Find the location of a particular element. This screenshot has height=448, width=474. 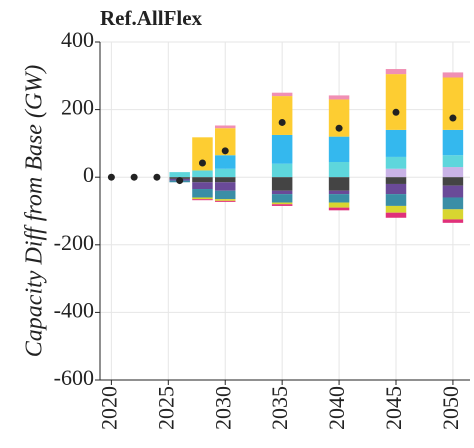

x-tick-label: 2025 is located at coordinates (165, 408).